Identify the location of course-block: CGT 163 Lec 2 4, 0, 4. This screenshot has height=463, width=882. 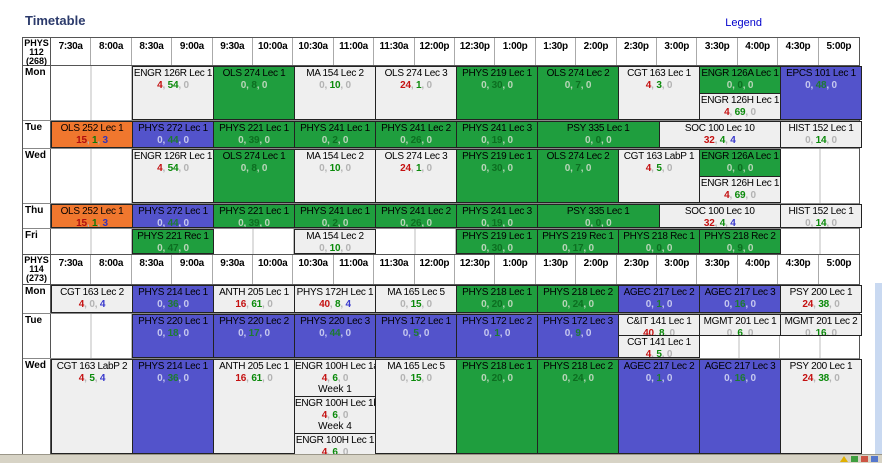
(92, 299).